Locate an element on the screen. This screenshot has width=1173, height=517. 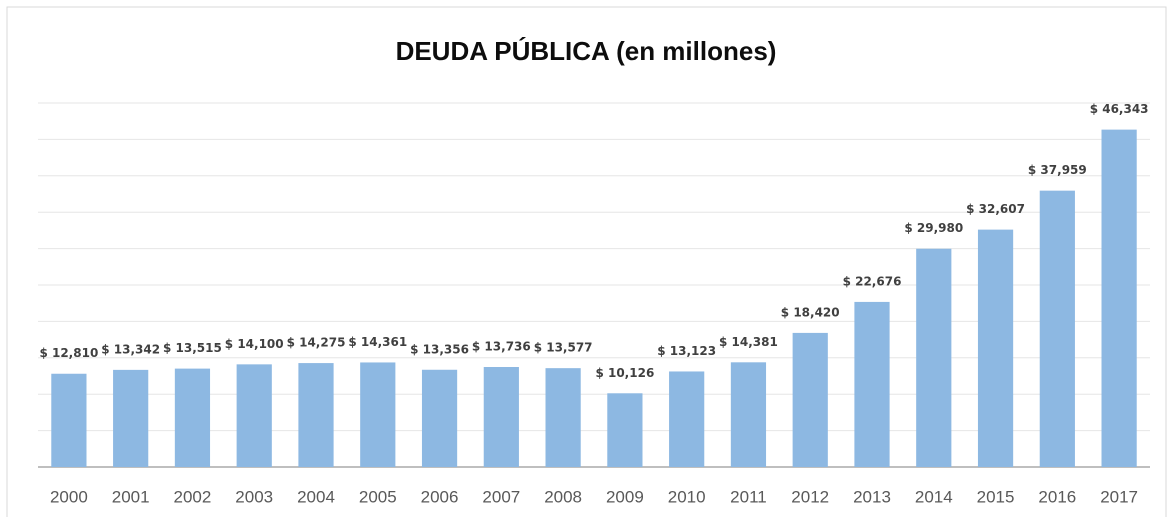
chart-title: DEUDA PÚBLICA (en millones) is located at coordinates (586, 51).